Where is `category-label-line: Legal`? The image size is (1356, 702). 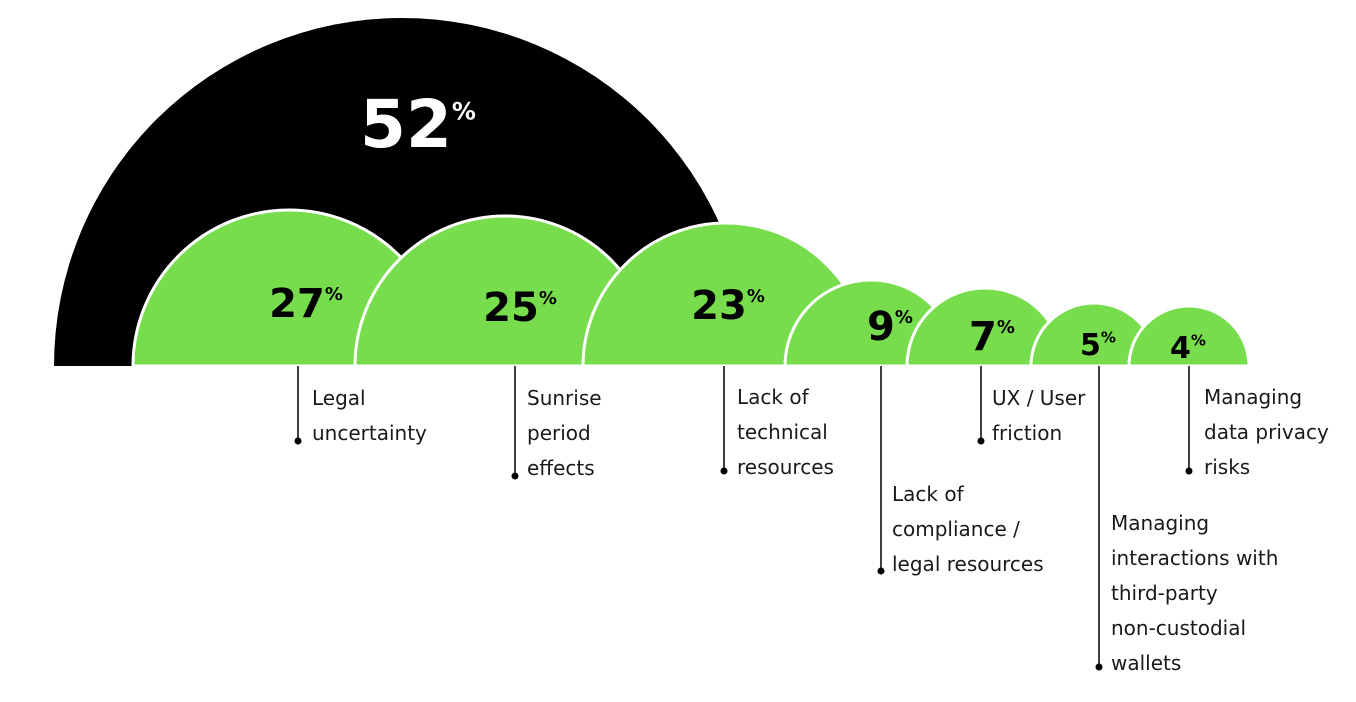
category-label-line: Legal is located at coordinates (339, 398).